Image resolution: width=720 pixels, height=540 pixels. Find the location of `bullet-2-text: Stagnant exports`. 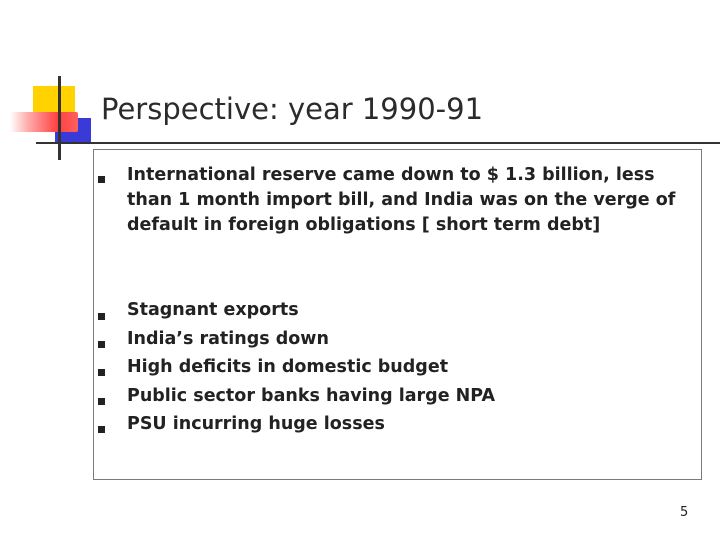

bullet-2-text: Stagnant exports is located at coordinates (213, 310).